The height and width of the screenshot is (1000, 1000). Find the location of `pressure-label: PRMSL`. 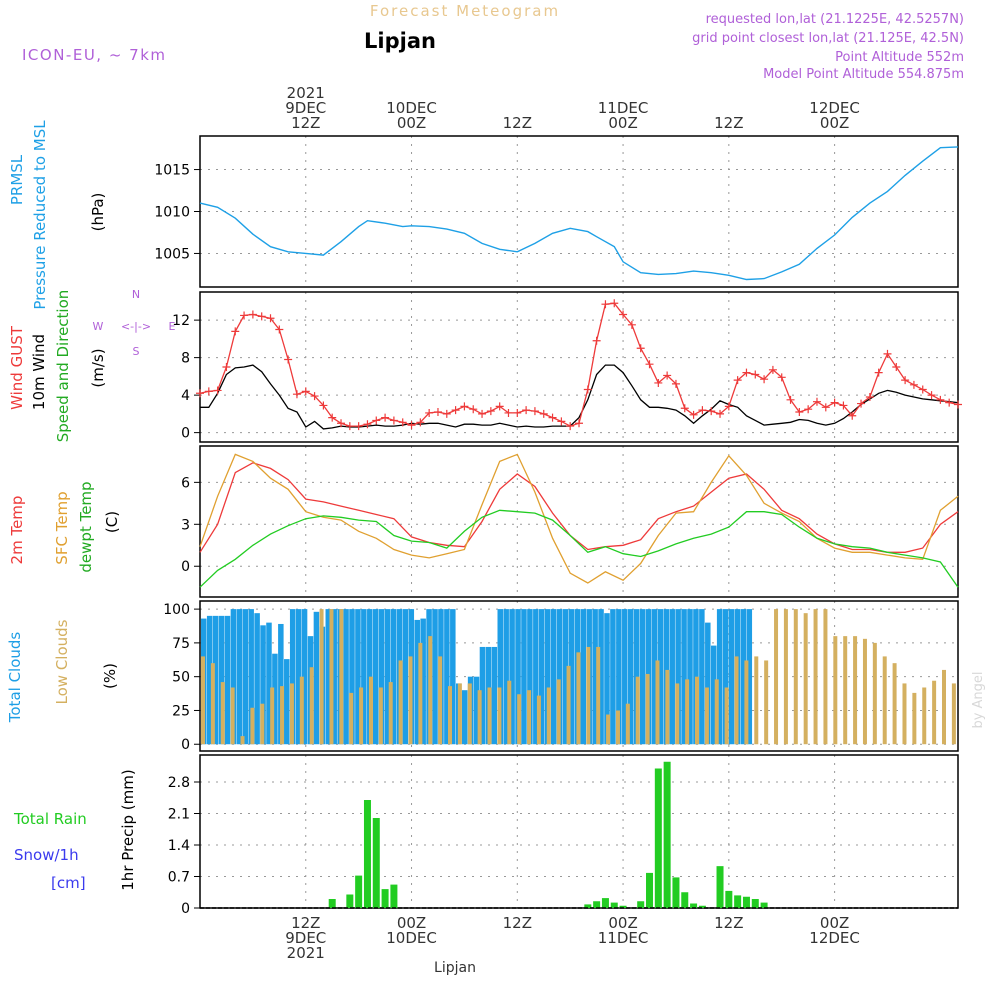

pressure-label: PRMSL is located at coordinates (17, 179).